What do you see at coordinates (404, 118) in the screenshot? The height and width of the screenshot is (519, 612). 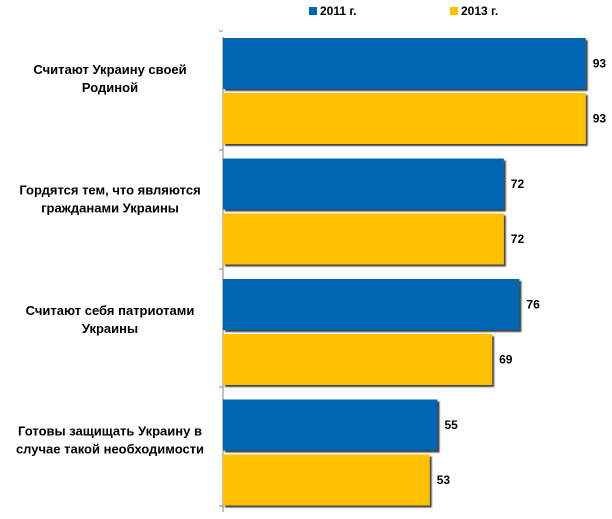 I see `bar-2013-cat1` at bounding box center [404, 118].